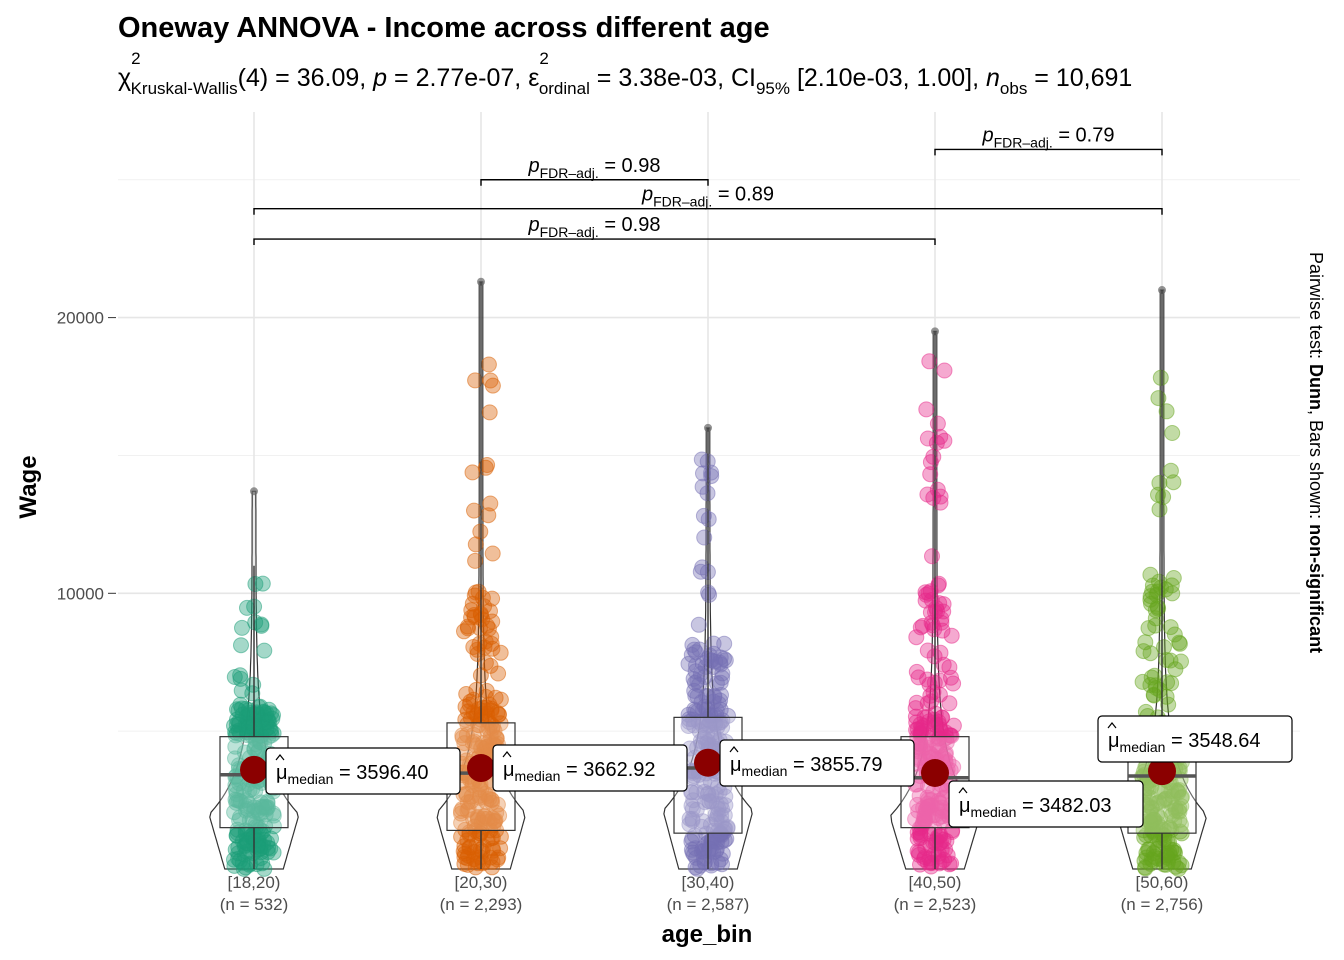 The width and height of the screenshot is (1344, 960). I want to click on median-label: μmedian = 3482.03, so click(1035, 807).